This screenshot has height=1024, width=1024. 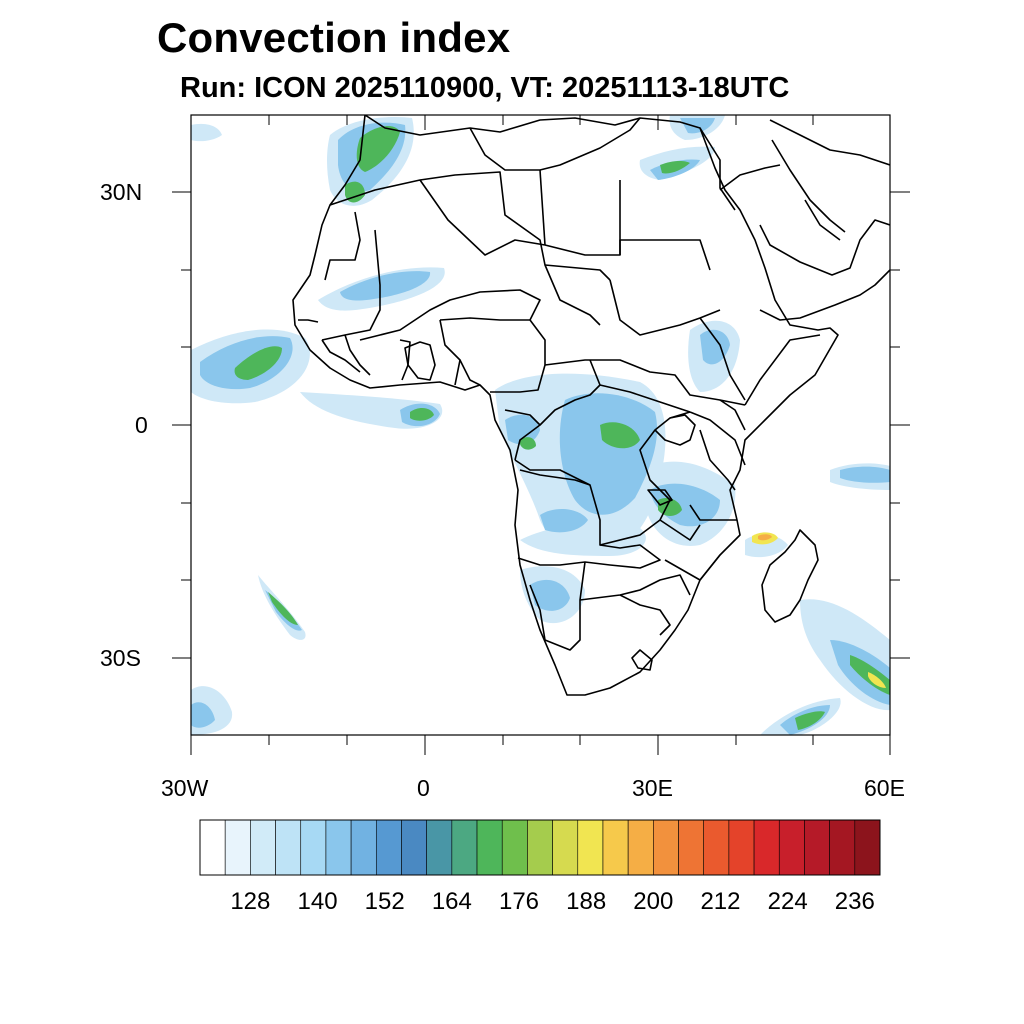 What do you see at coordinates (451, 901) in the screenshot?
I see `colorbar-tick-label: 164` at bounding box center [451, 901].